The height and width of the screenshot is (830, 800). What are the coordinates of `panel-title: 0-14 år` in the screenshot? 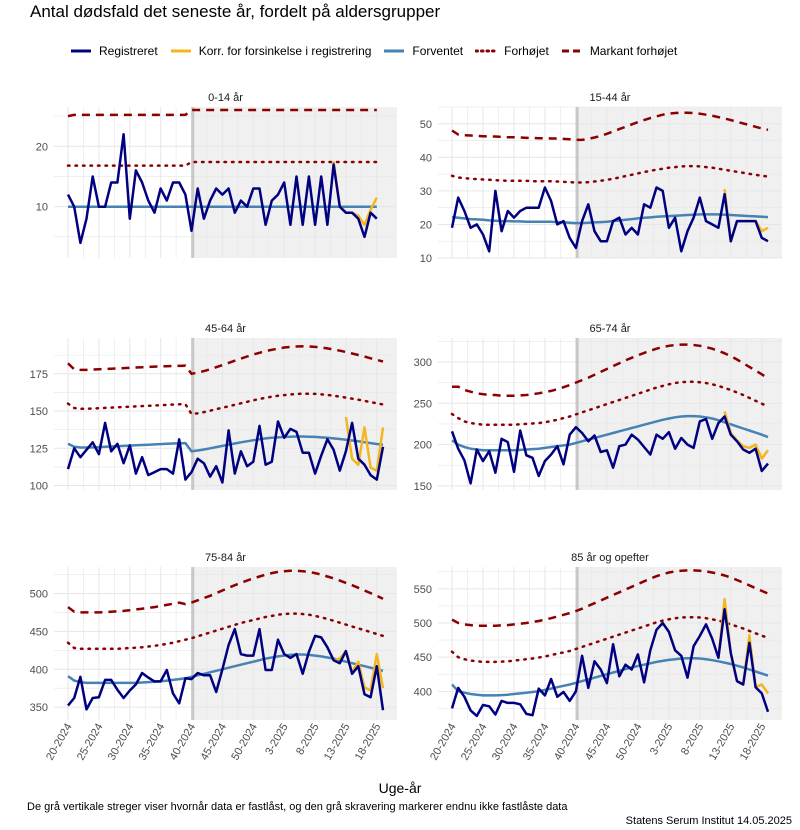 It's located at (225, 98).